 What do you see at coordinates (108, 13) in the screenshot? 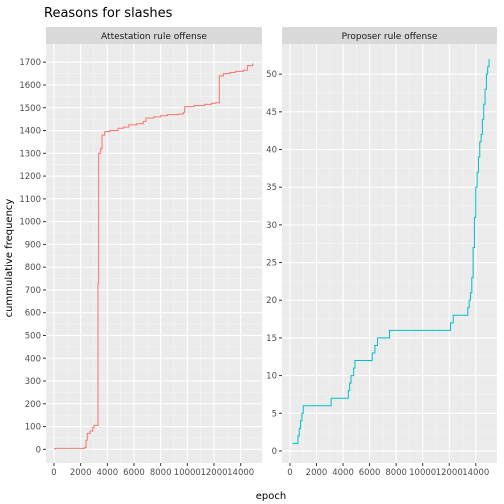
I see `chart-title: Reasons for slashes` at bounding box center [108, 13].